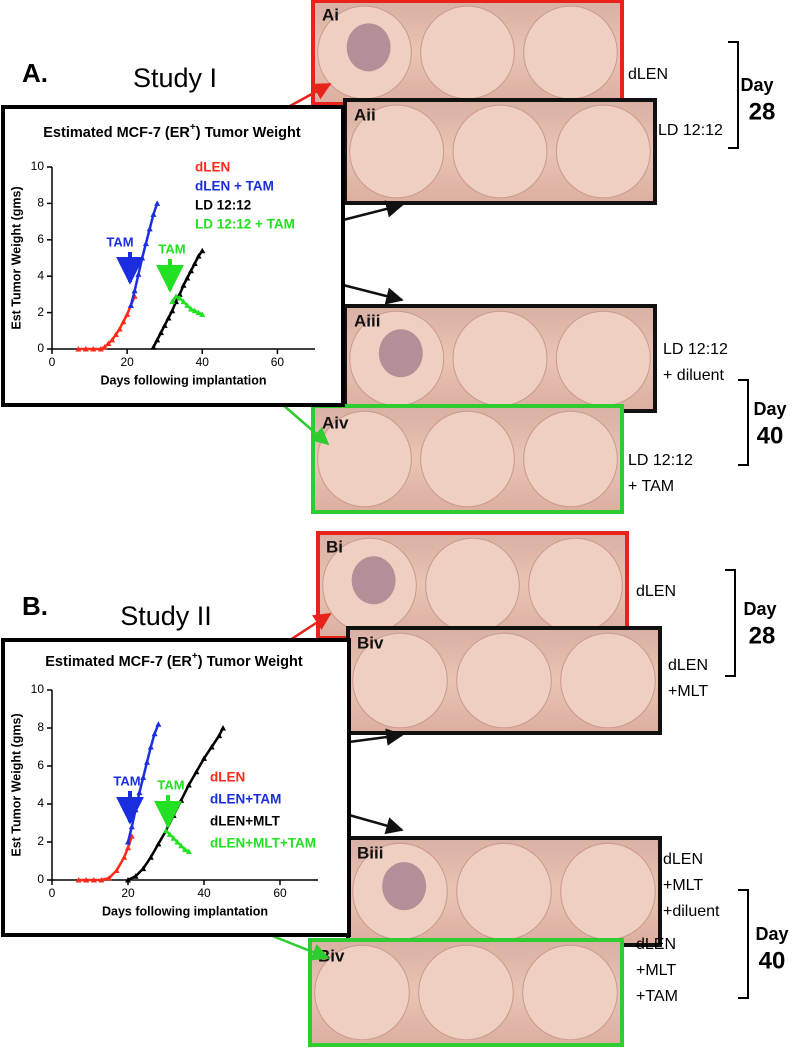 The image size is (793, 1053). What do you see at coordinates (40, 765) in the screenshot?
I see `y-tick-label: 6` at bounding box center [40, 765].